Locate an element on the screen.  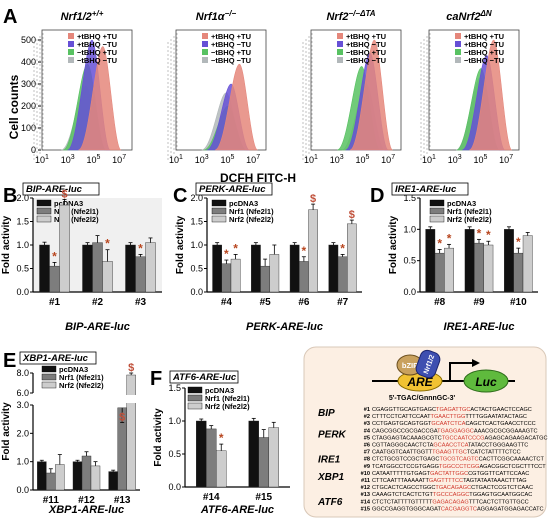
histogram-title: Nrf1/2+/+ is located at coordinates (82, 16).